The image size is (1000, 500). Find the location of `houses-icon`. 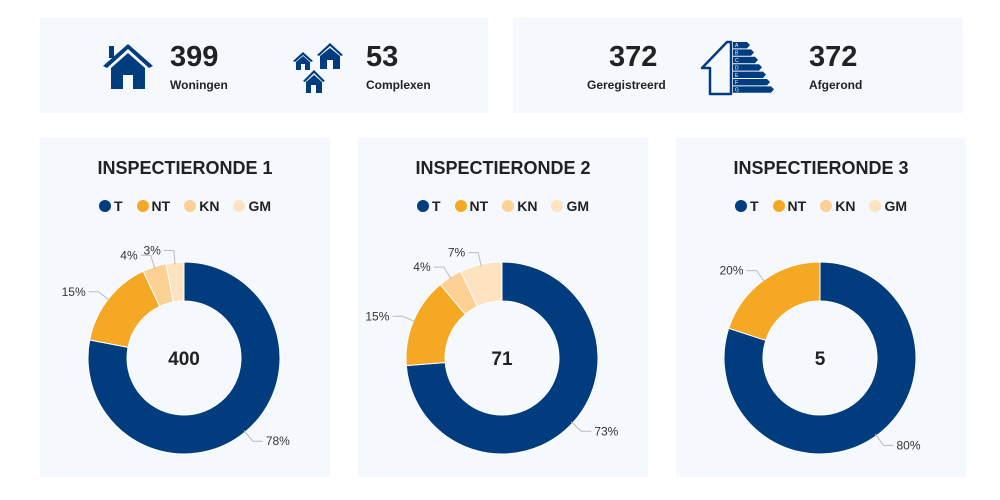

houses-icon is located at coordinates (318, 68).